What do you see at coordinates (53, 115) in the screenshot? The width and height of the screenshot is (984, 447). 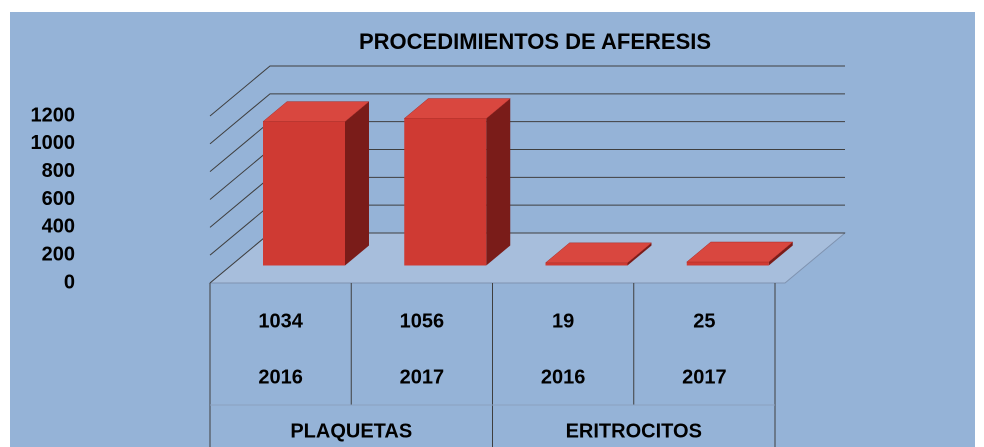 I see `y-tick-label: 1200` at bounding box center [53, 115].